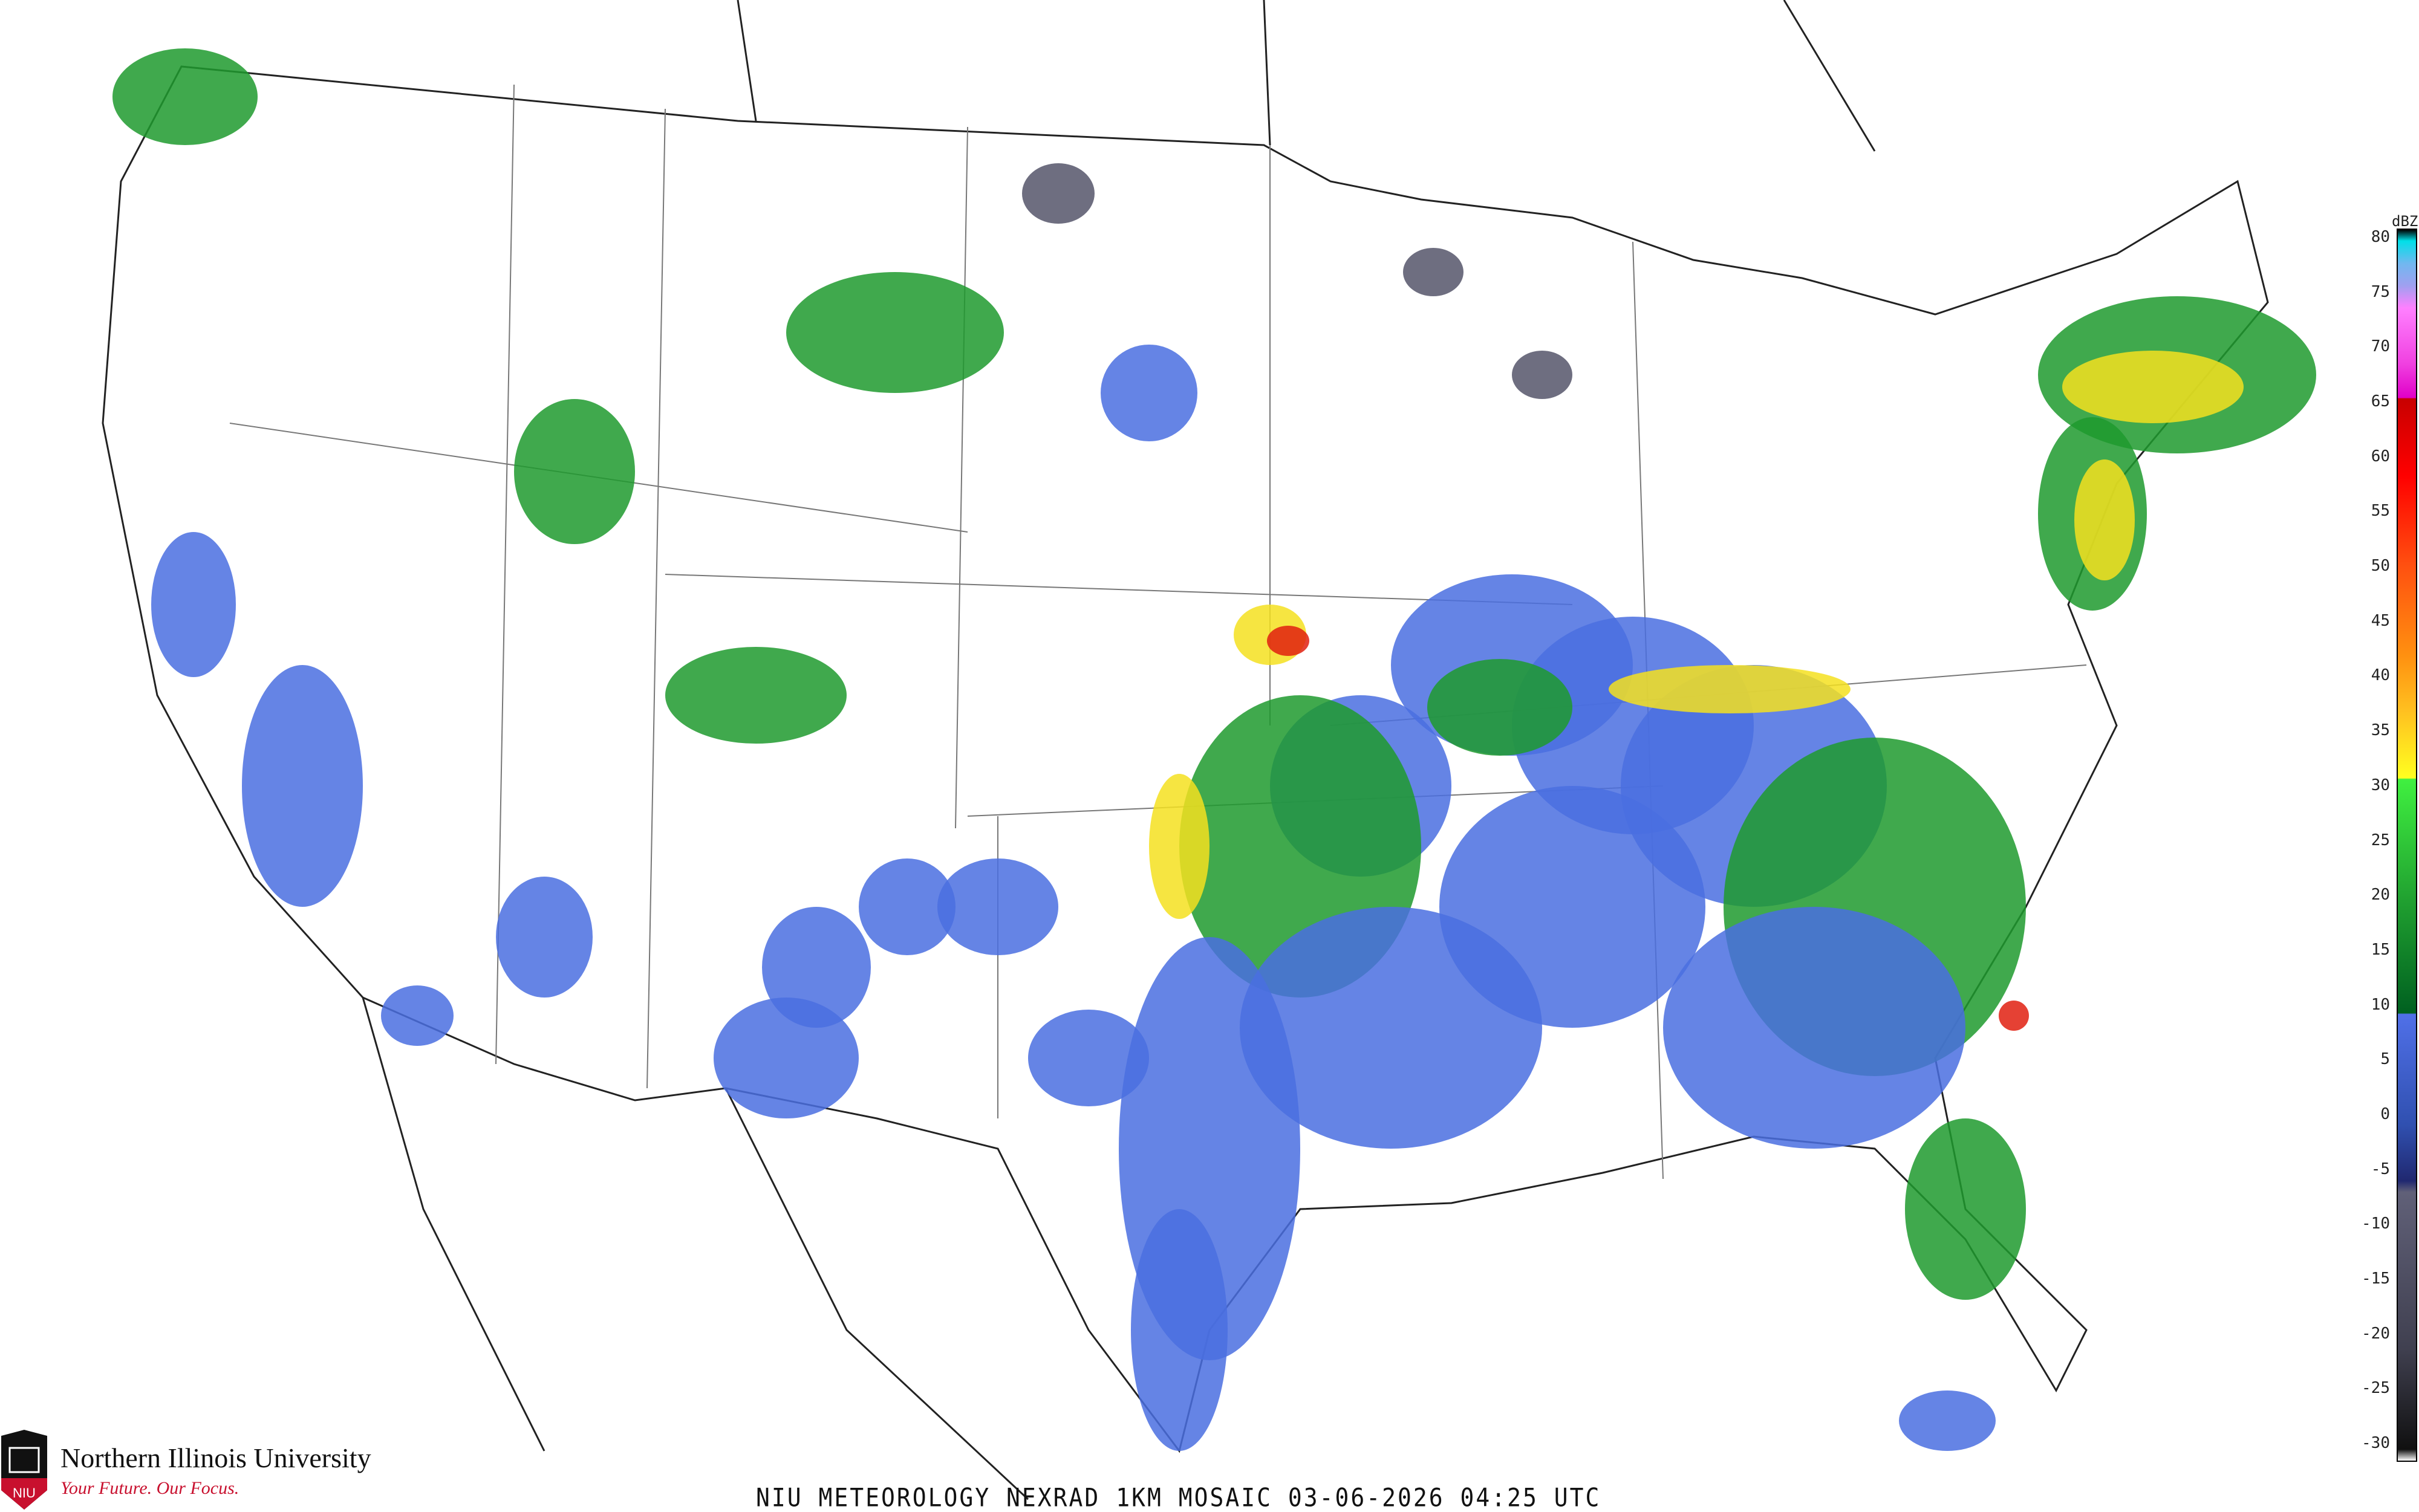 The width and height of the screenshot is (2419, 1512). Describe the element at coordinates (2380, 675) in the screenshot. I see `legend-tick-label: 40` at that location.